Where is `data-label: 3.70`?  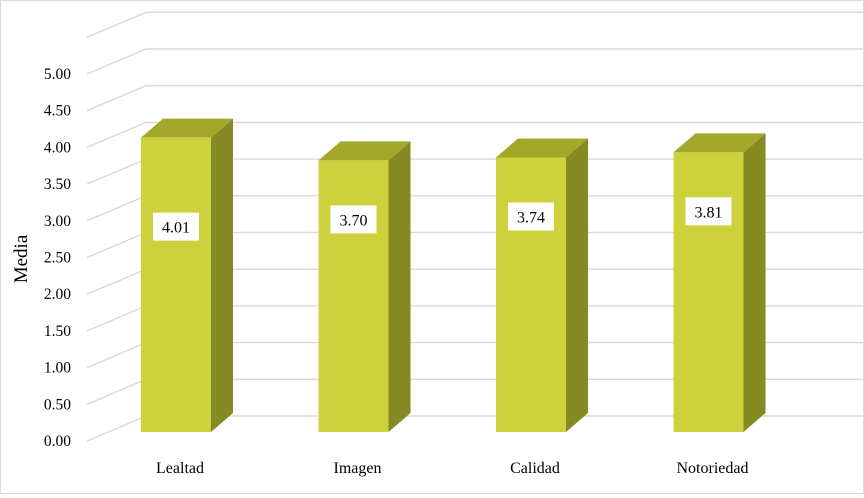
data-label: 3.70 is located at coordinates (353, 219).